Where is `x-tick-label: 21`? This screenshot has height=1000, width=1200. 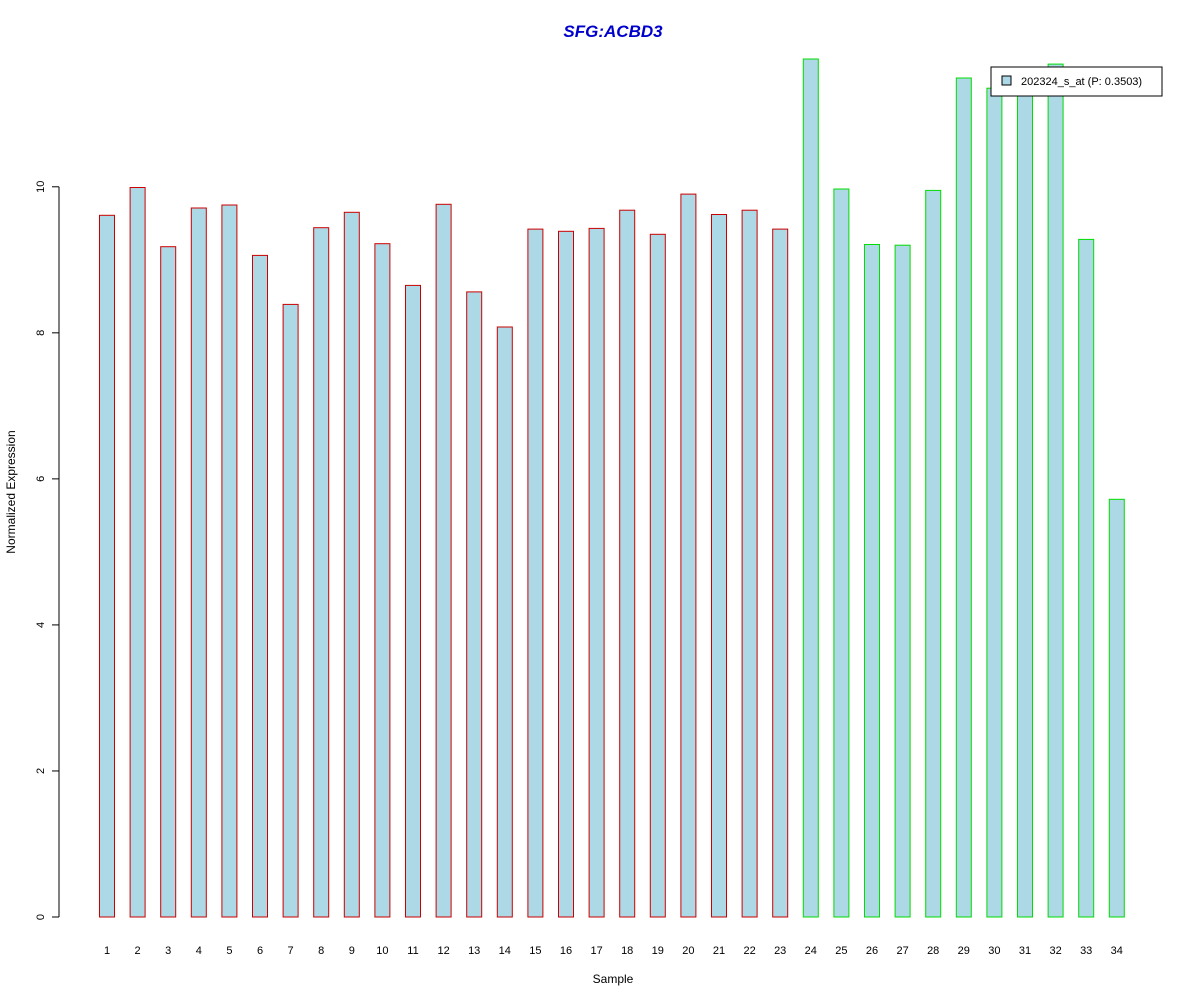
x-tick-label: 21 is located at coordinates (719, 951).